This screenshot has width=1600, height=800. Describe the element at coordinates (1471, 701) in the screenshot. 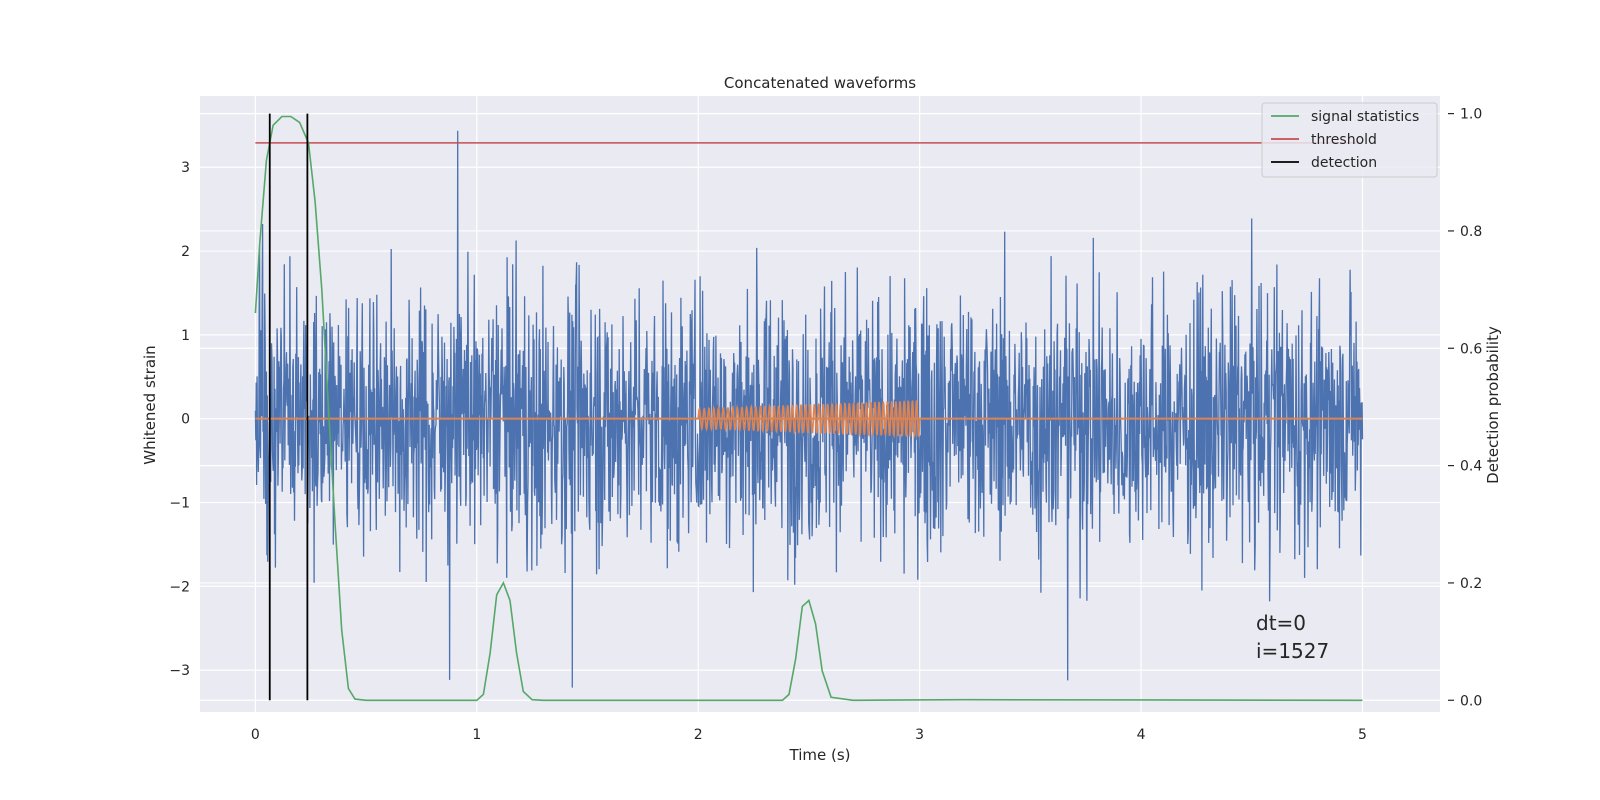

I see `right-y-tick-label: 0.0` at that location.